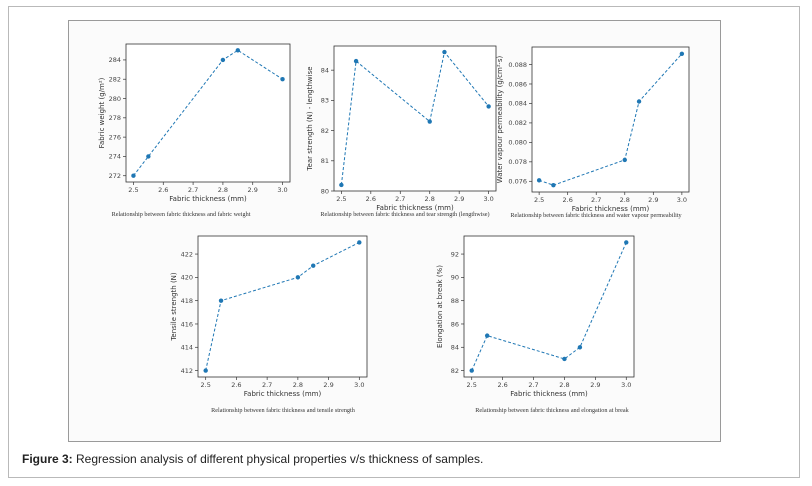  Describe the element at coordinates (440, 306) in the screenshot. I see `y-axis-label: Elongation at break (%)` at that location.